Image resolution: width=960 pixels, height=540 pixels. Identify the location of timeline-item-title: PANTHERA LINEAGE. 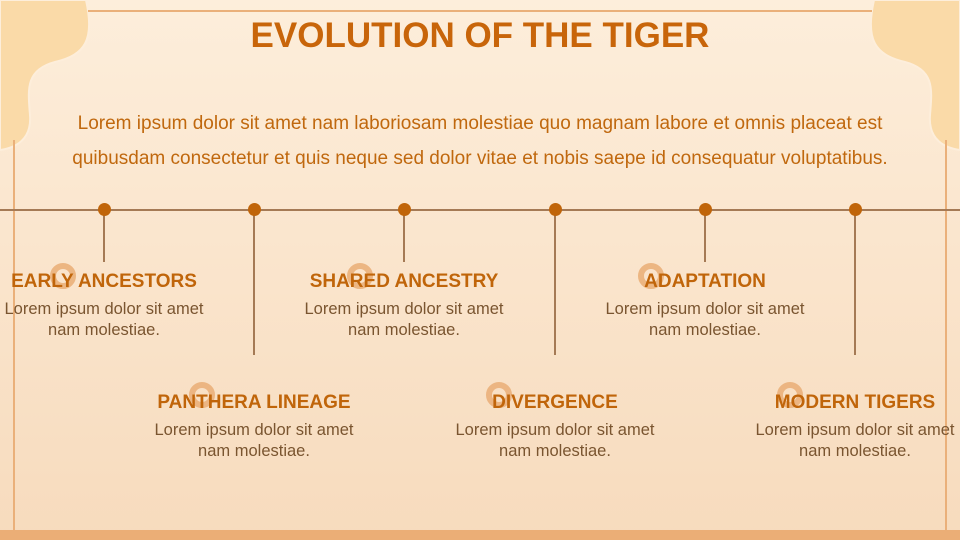
(254, 402).